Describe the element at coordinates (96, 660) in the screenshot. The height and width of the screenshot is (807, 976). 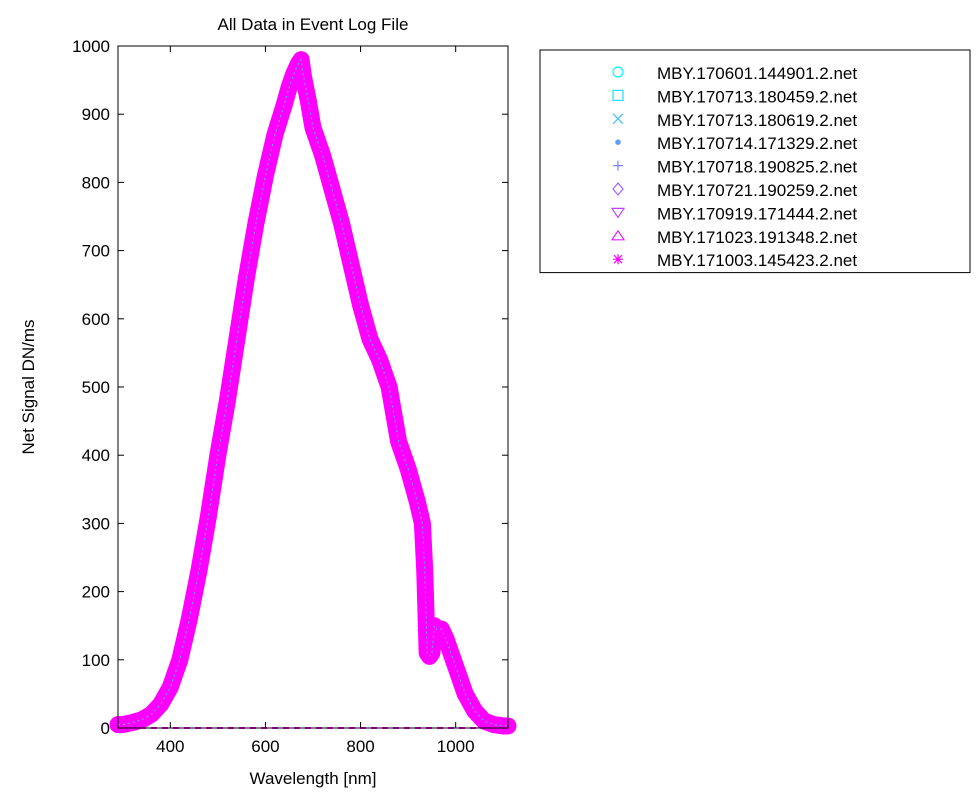
I see `y-tick-label: 100` at that location.